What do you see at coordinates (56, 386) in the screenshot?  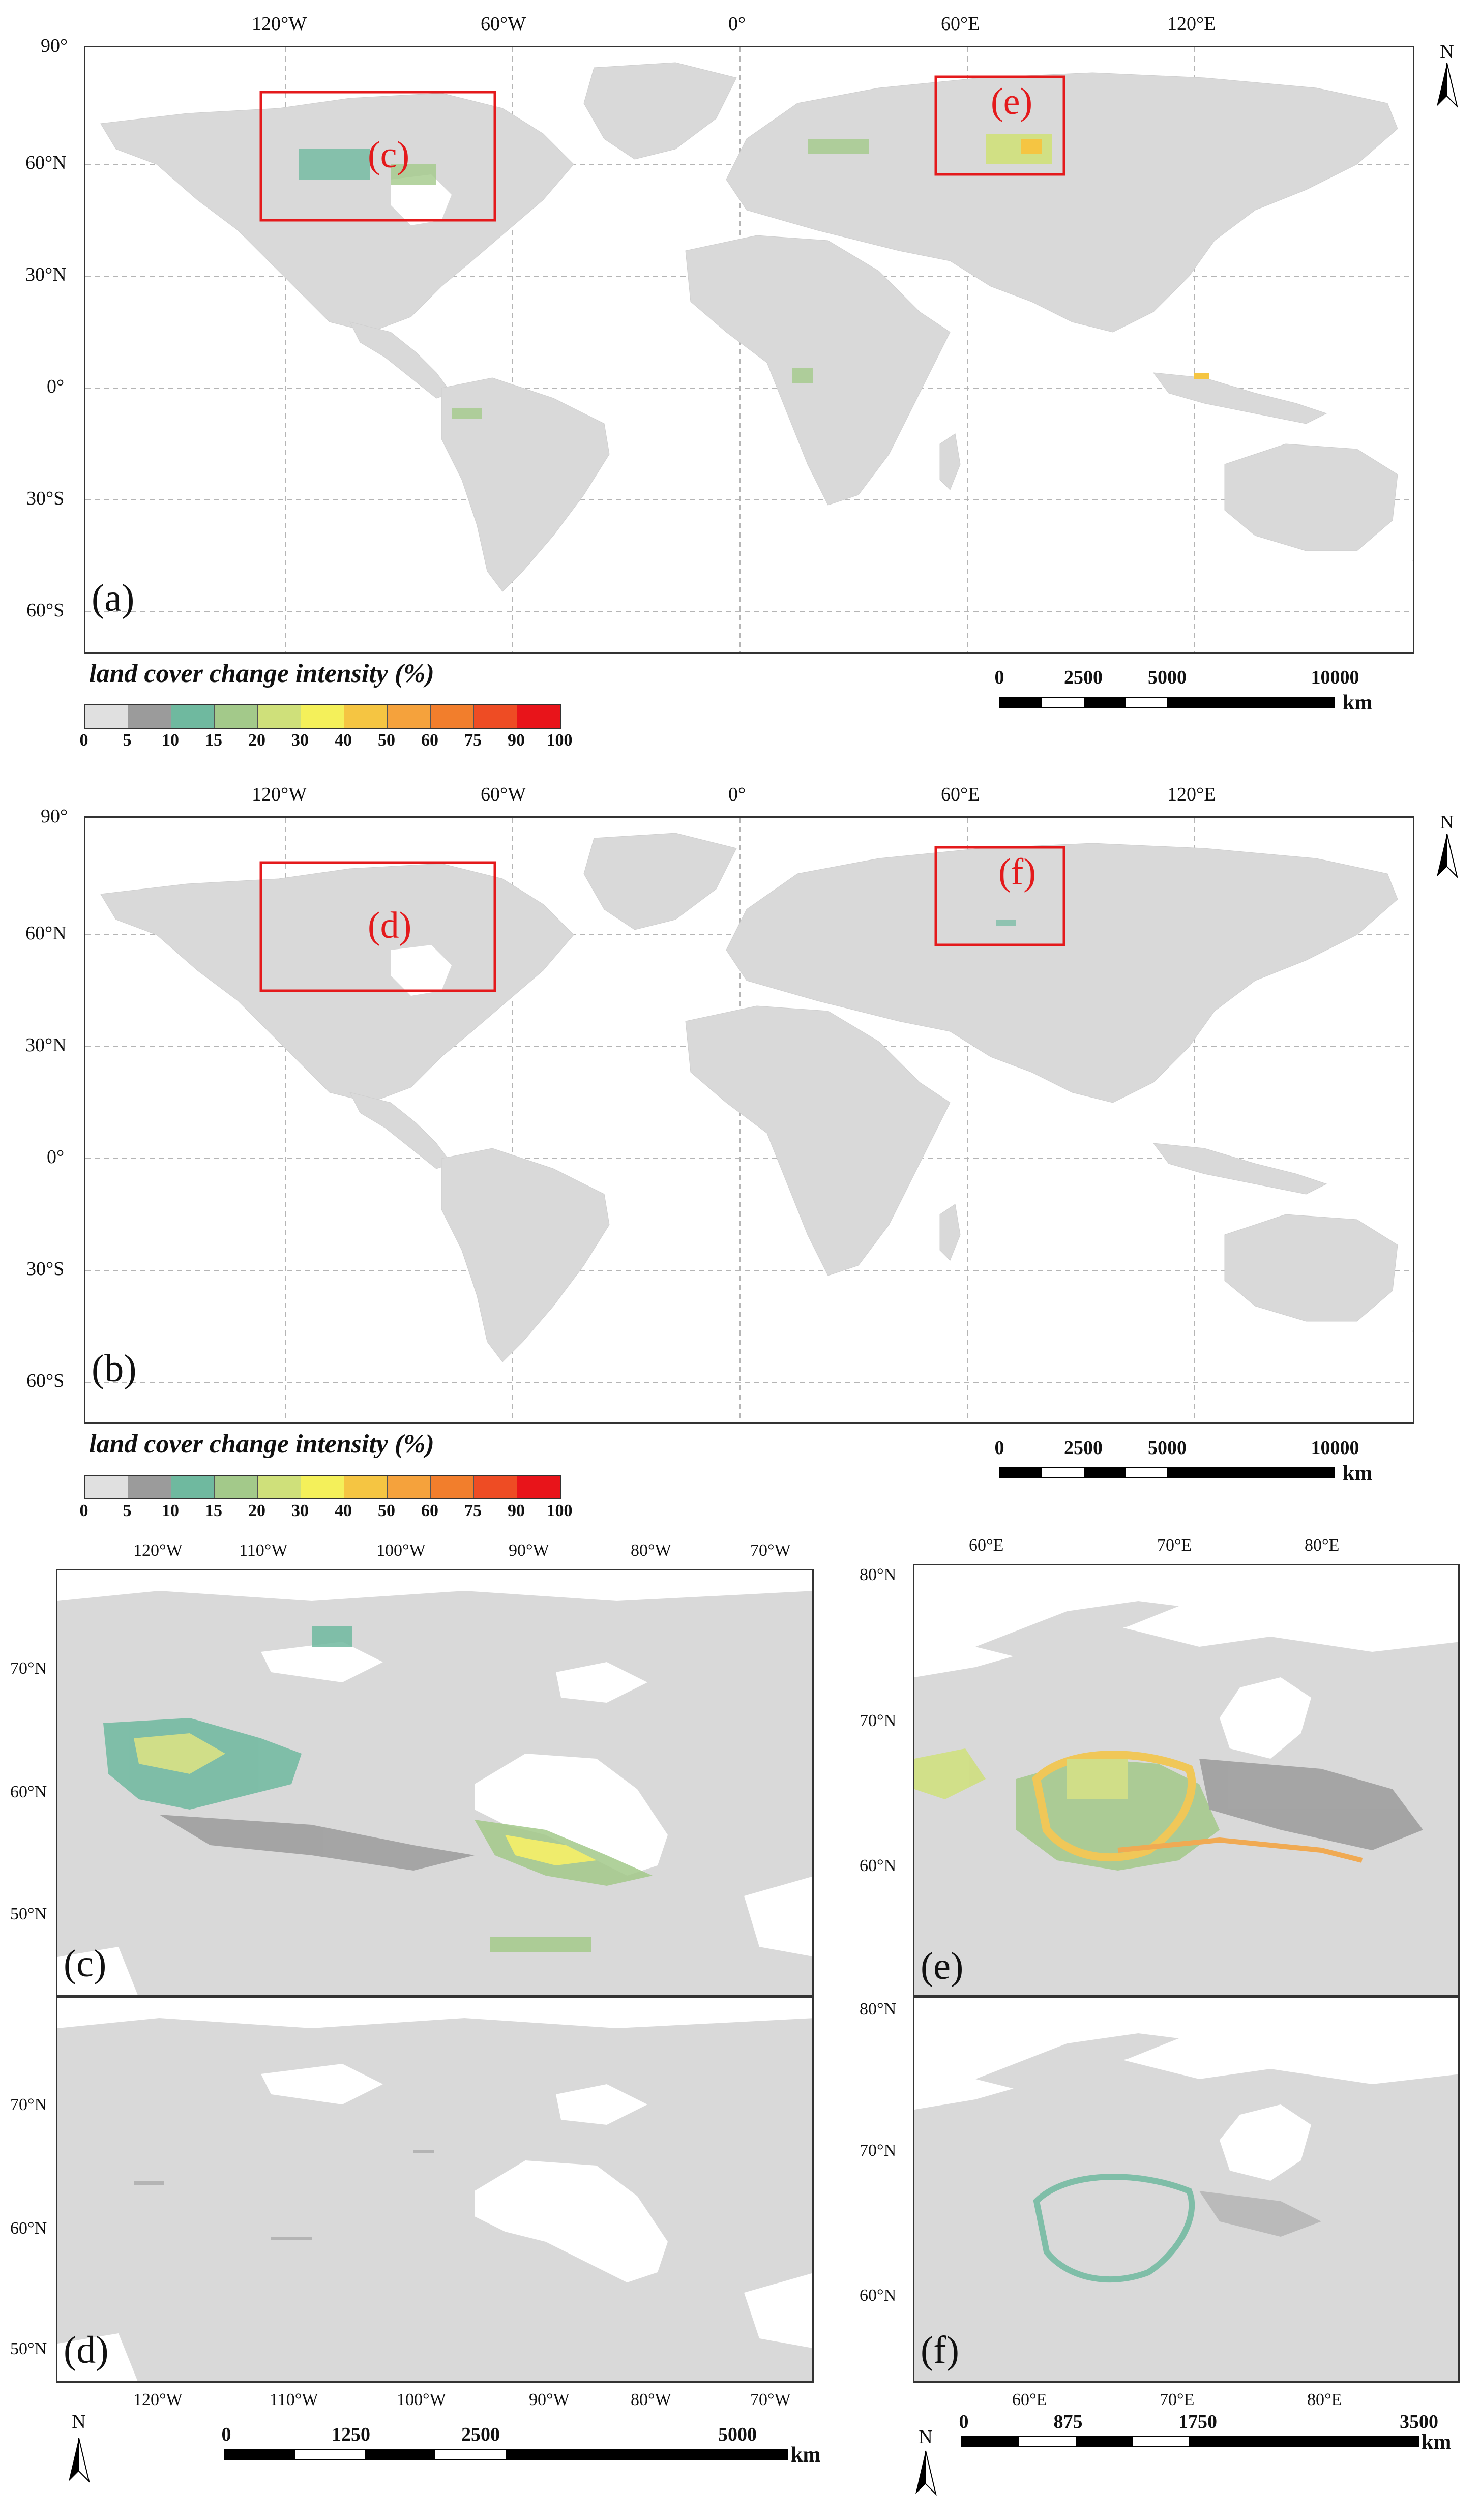 I see `lat-tick-0-a: 0°` at bounding box center [56, 386].